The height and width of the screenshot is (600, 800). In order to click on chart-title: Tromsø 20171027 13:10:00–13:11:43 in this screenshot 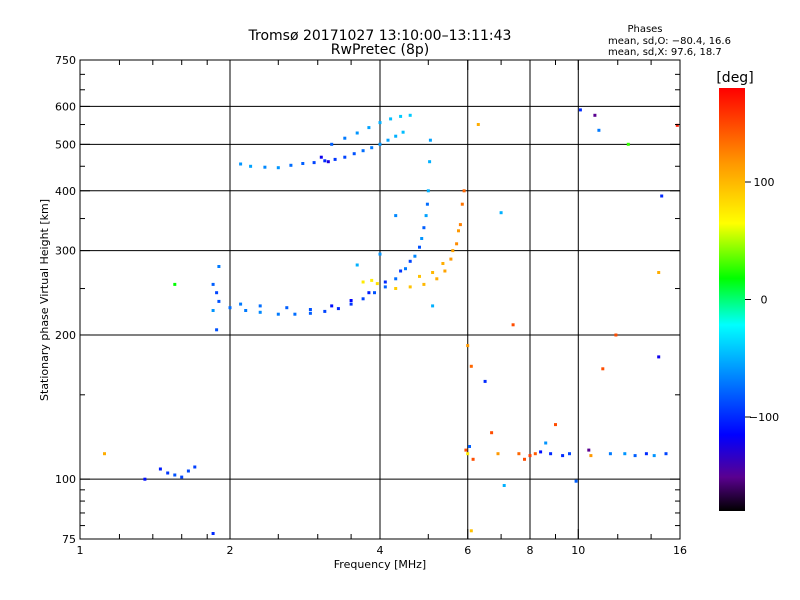, I will do `click(380, 36)`.